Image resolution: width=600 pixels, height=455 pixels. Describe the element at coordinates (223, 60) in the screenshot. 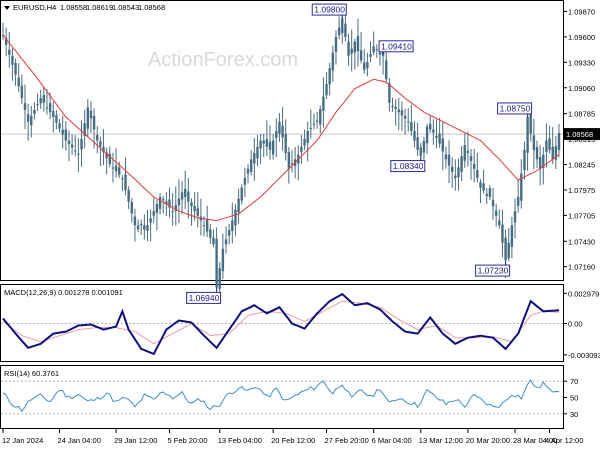

I see `watermark: ActionForex.com` at that location.